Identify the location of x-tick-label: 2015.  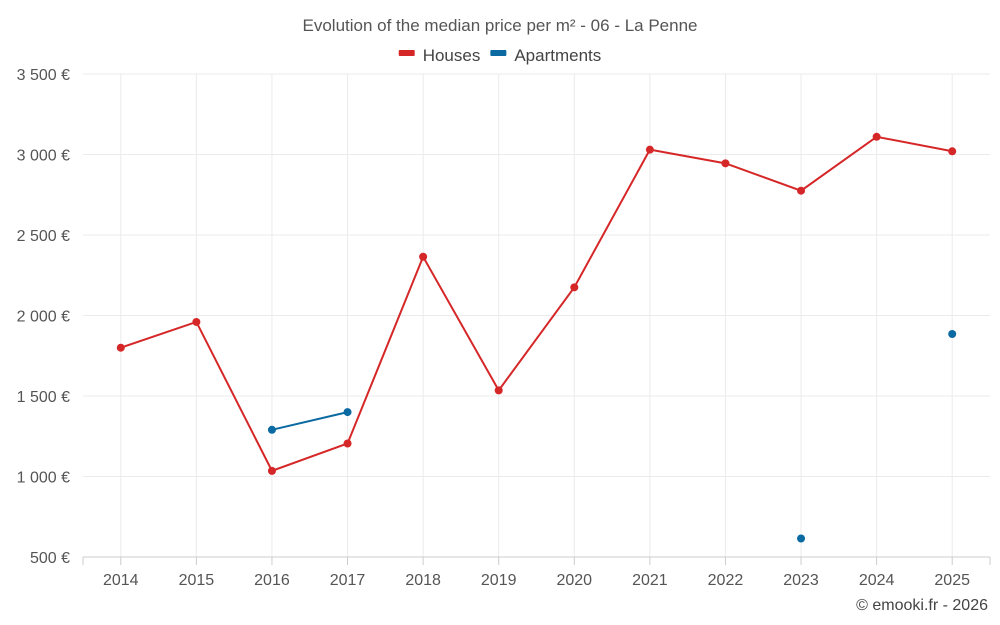
(197, 580).